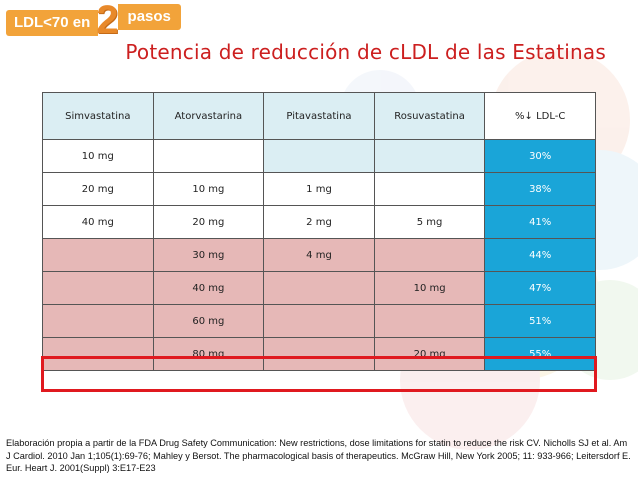 This screenshot has height=479, width=638. I want to click on logo: LDL<70 en 2 pasos, so click(93, 21).